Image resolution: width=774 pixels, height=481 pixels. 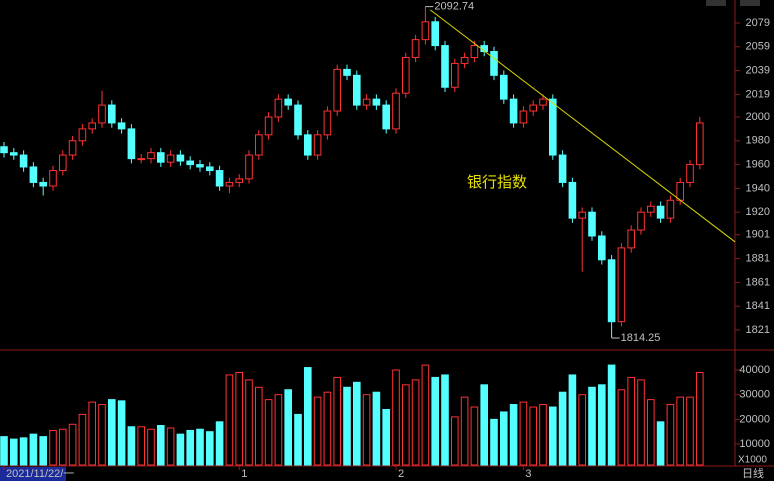 What do you see at coordinates (758, 330) in the screenshot?
I see `y-tick-label: 1821` at bounding box center [758, 330].